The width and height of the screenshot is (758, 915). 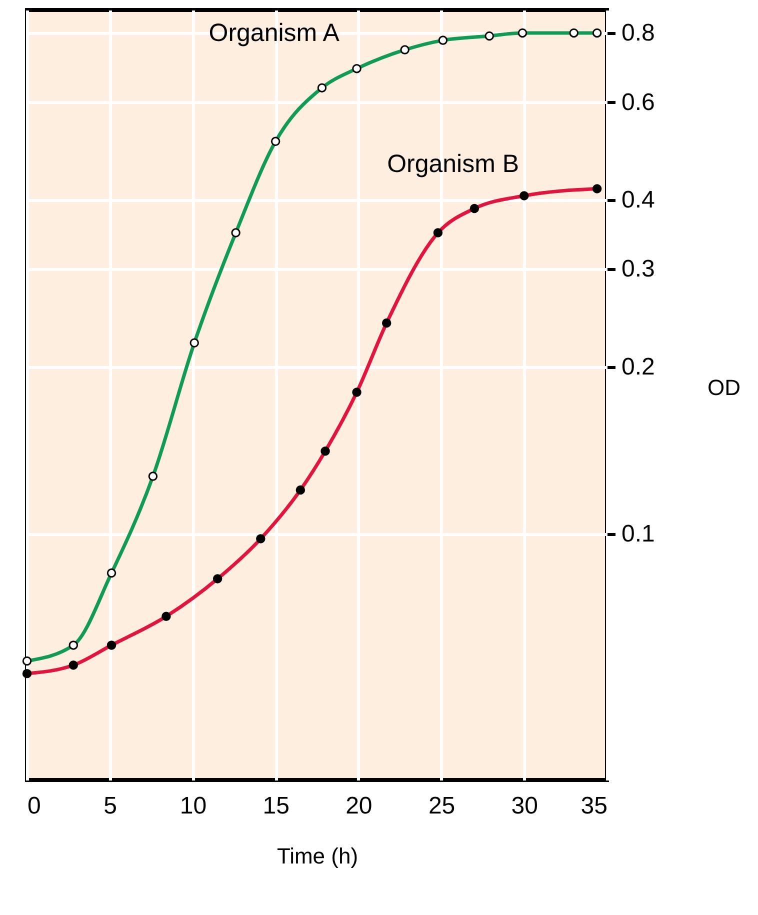 What do you see at coordinates (34, 806) in the screenshot?
I see `x-tick-label: 0` at bounding box center [34, 806].